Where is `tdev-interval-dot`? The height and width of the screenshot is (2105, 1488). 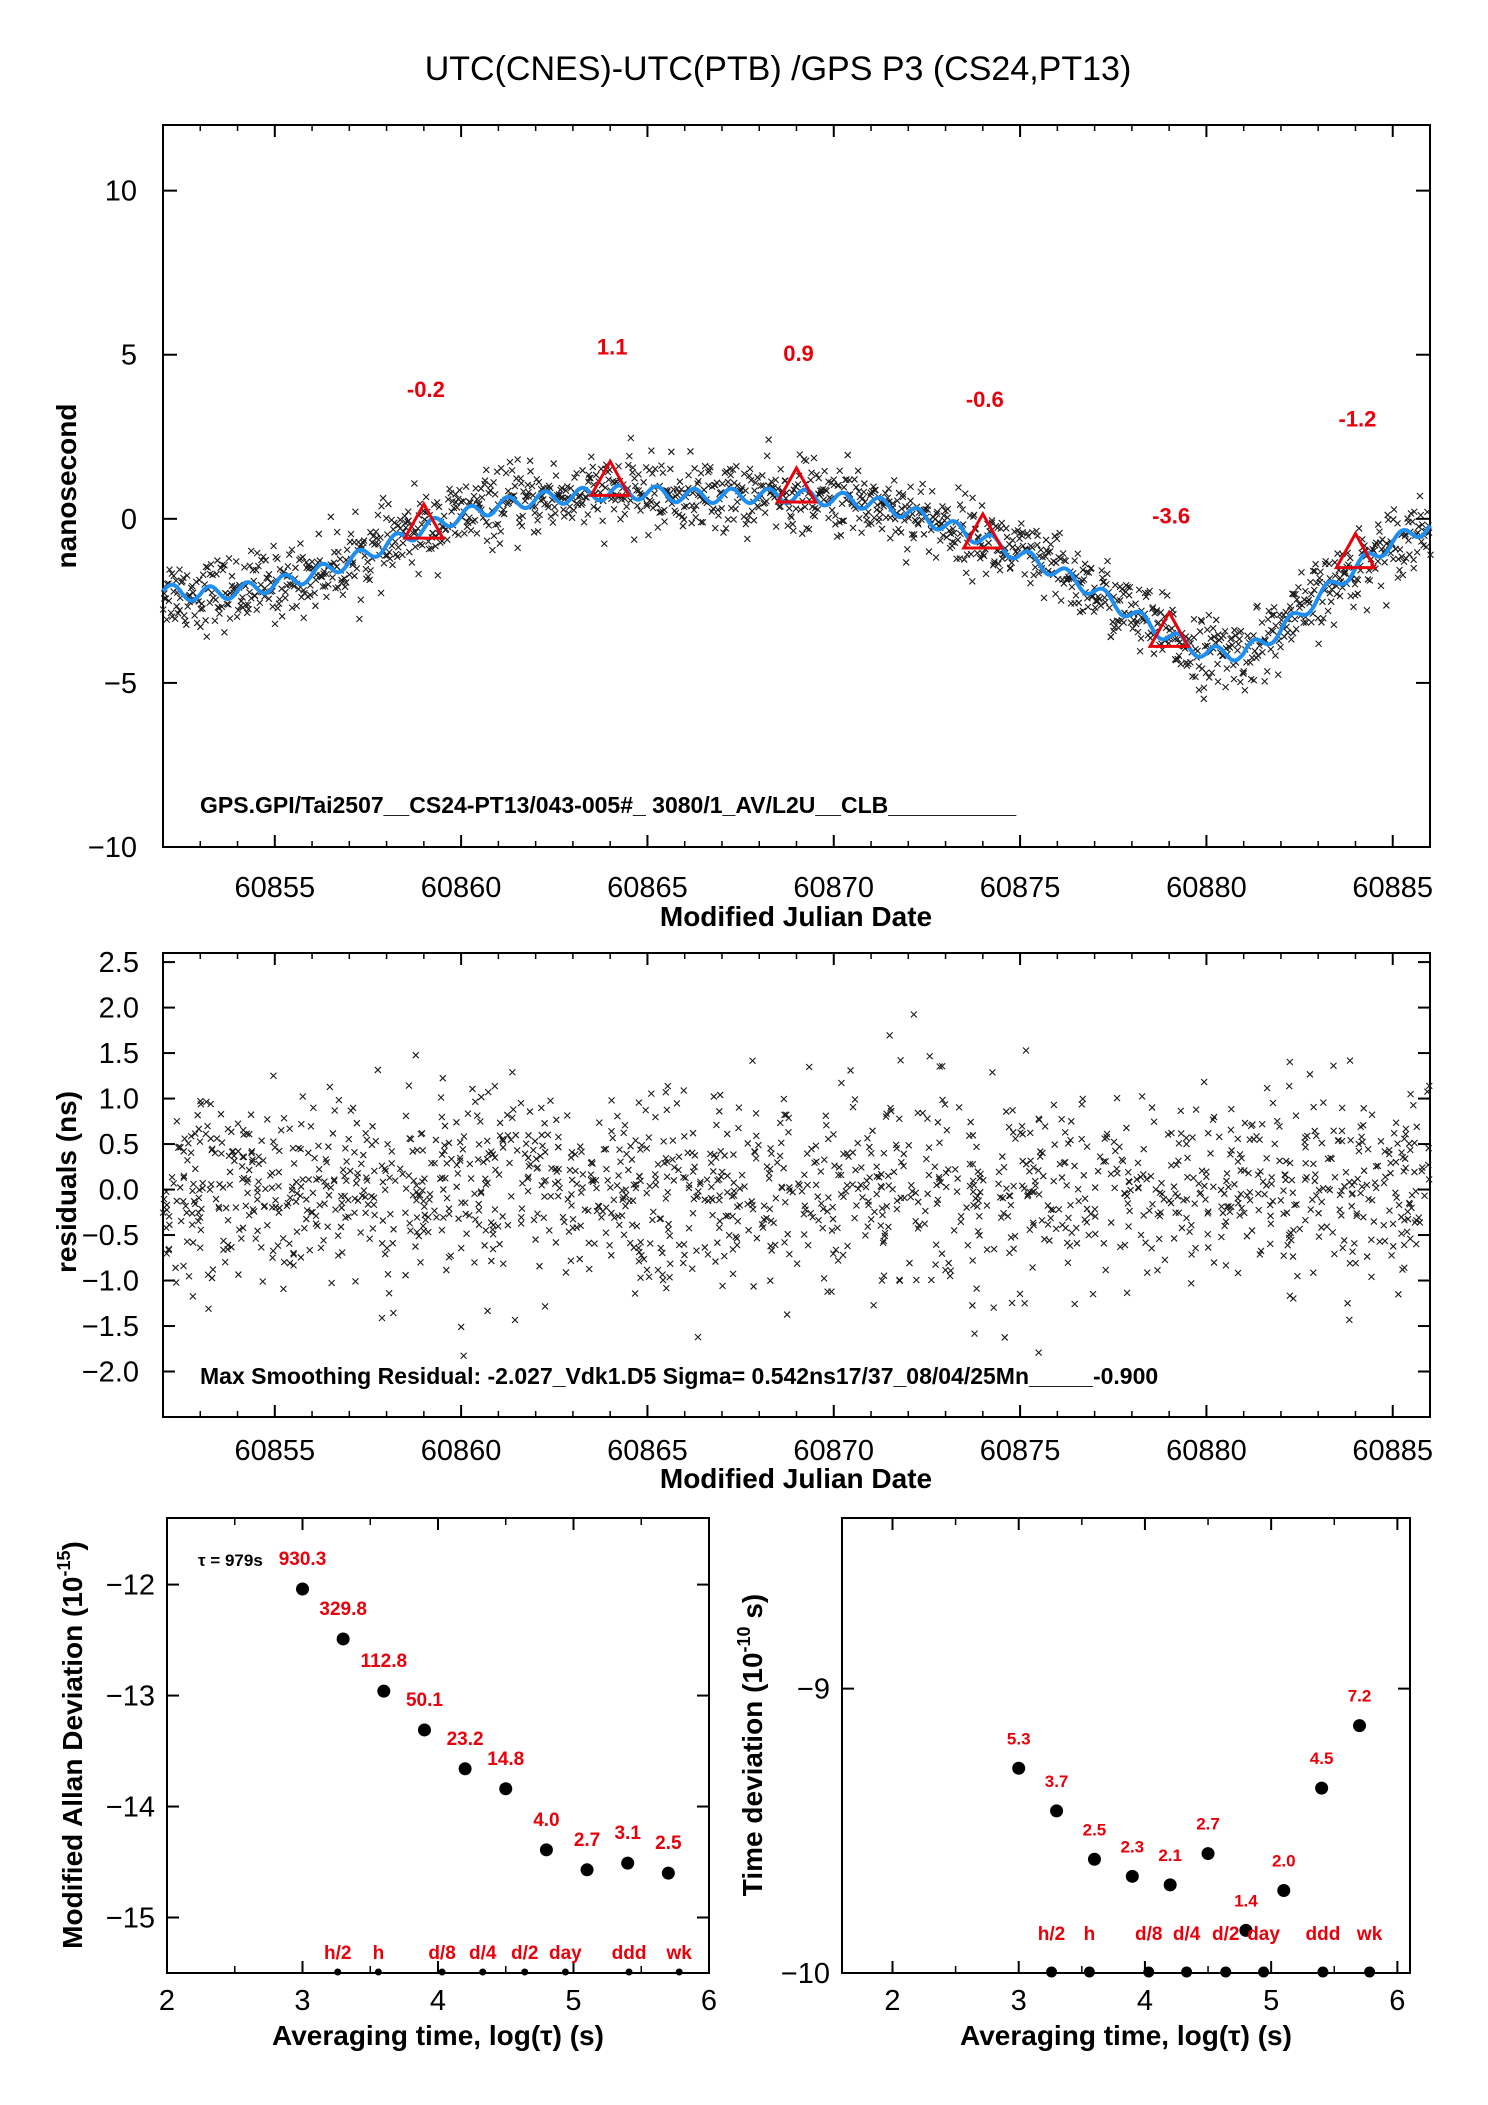 tdev-interval-dot is located at coordinates (1264, 1972).